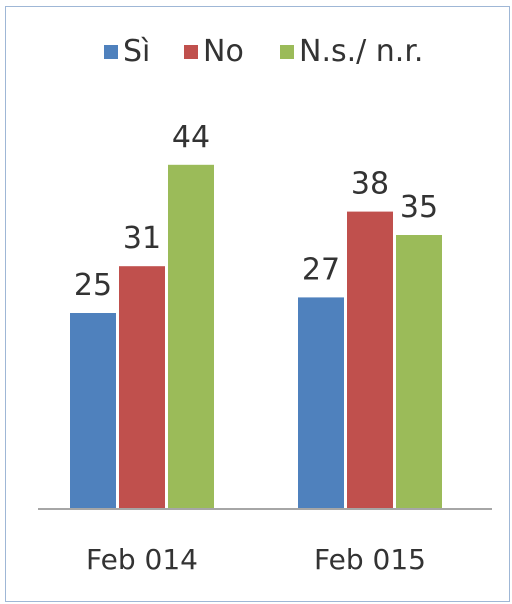  What do you see at coordinates (370, 559) in the screenshot?
I see `x-tick-label-1: Feb 015` at bounding box center [370, 559].